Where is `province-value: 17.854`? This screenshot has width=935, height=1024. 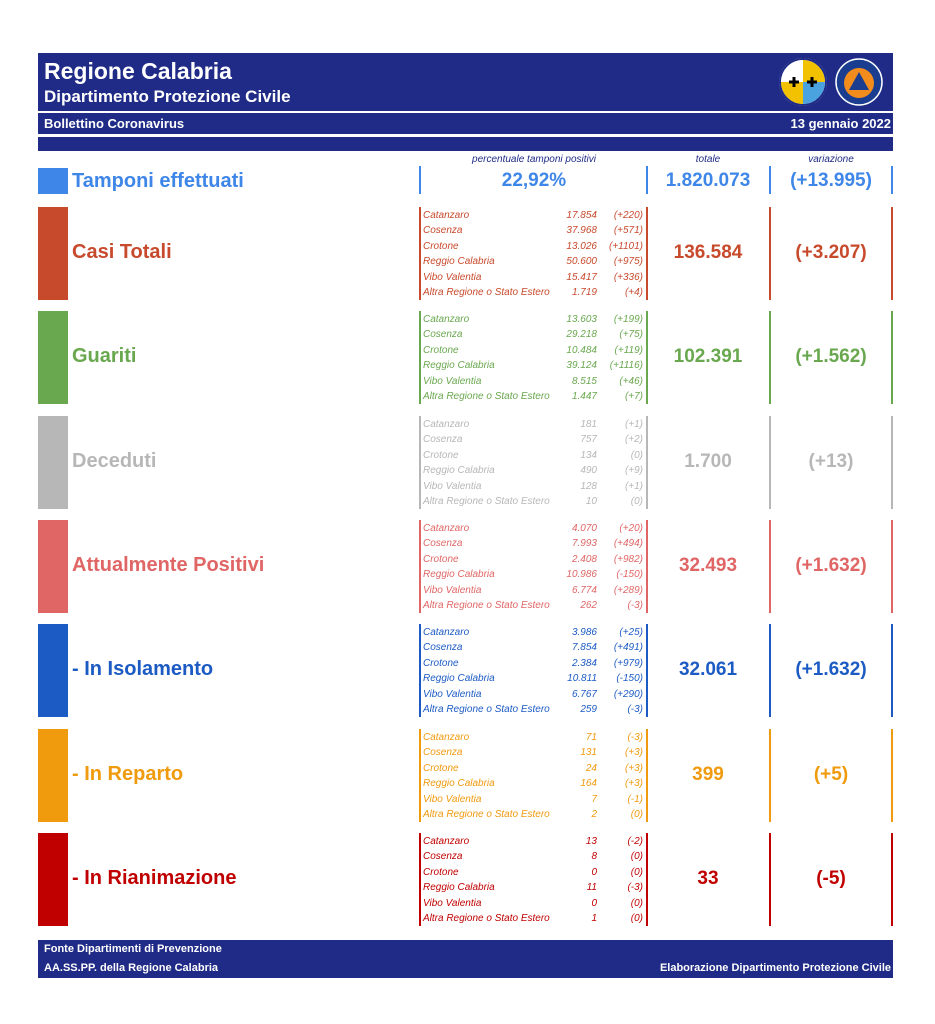
province-value: 17.854 is located at coordinates (581, 215).